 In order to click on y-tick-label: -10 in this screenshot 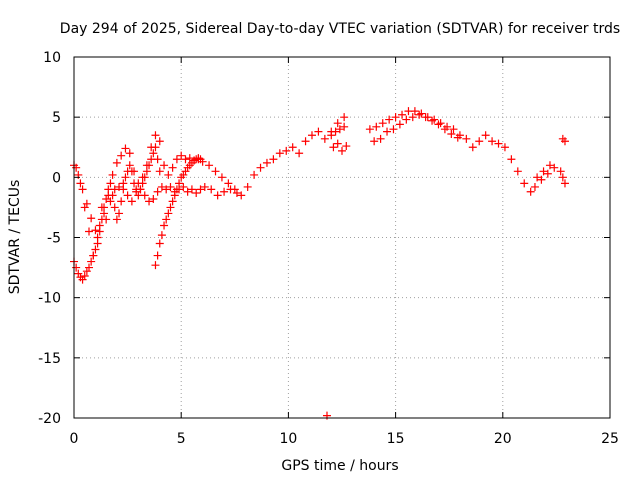, I will do `click(49, 299)`.